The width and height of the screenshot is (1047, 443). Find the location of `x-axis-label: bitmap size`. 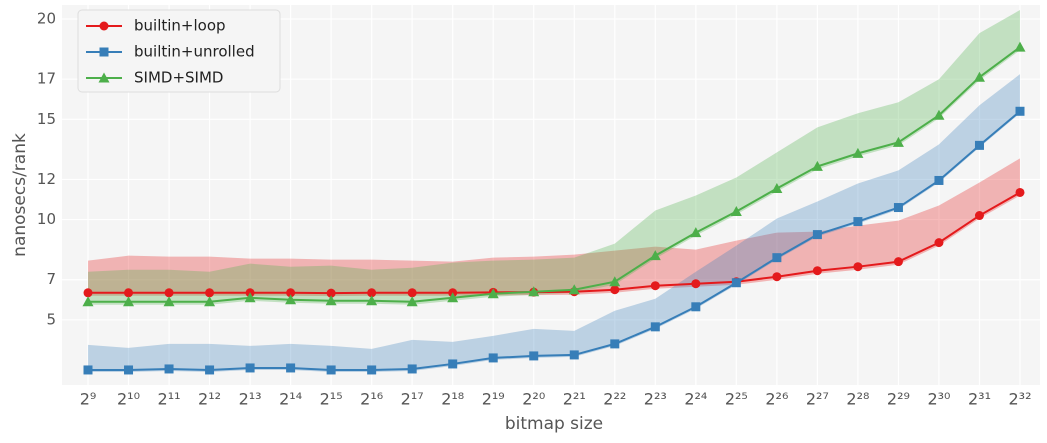

x-axis-label: bitmap size is located at coordinates (554, 424).